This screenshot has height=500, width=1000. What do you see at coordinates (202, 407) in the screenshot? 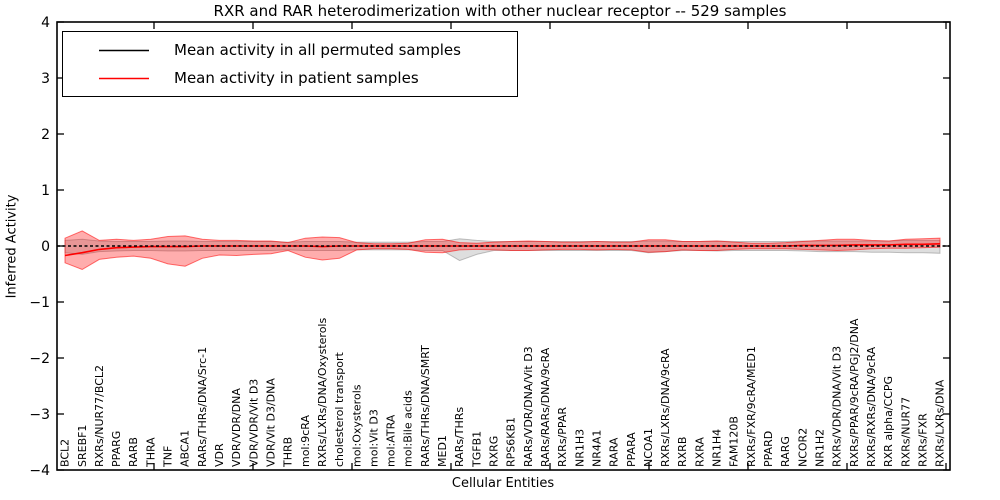
I see `x-tick-label: RARs/THRs/DNA/Src-1` at bounding box center [202, 407].